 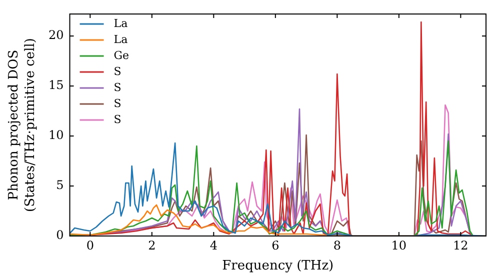 I want to click on x-tick-label: 2, so click(x=152, y=245).